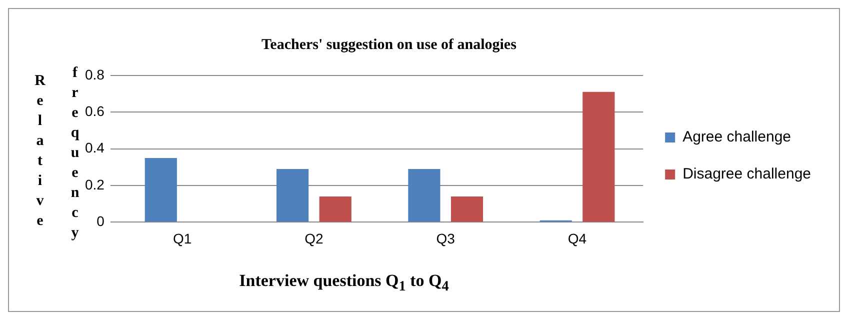 This screenshot has height=322, width=850. What do you see at coordinates (314, 238) in the screenshot?
I see `x-tick-label: Q2` at bounding box center [314, 238].